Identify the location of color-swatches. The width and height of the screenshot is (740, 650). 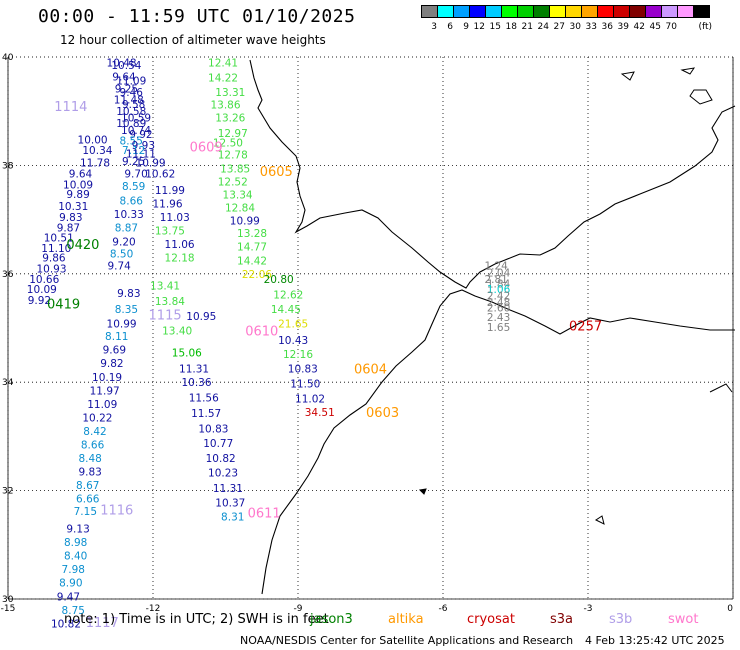
(565, 11).